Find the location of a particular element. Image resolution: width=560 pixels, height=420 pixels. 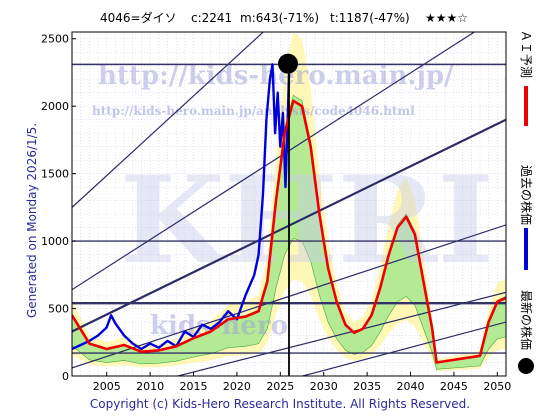

y-axis-ticks: 0 500 1000 1500 2000 2500 is located at coordinates (58, 208).